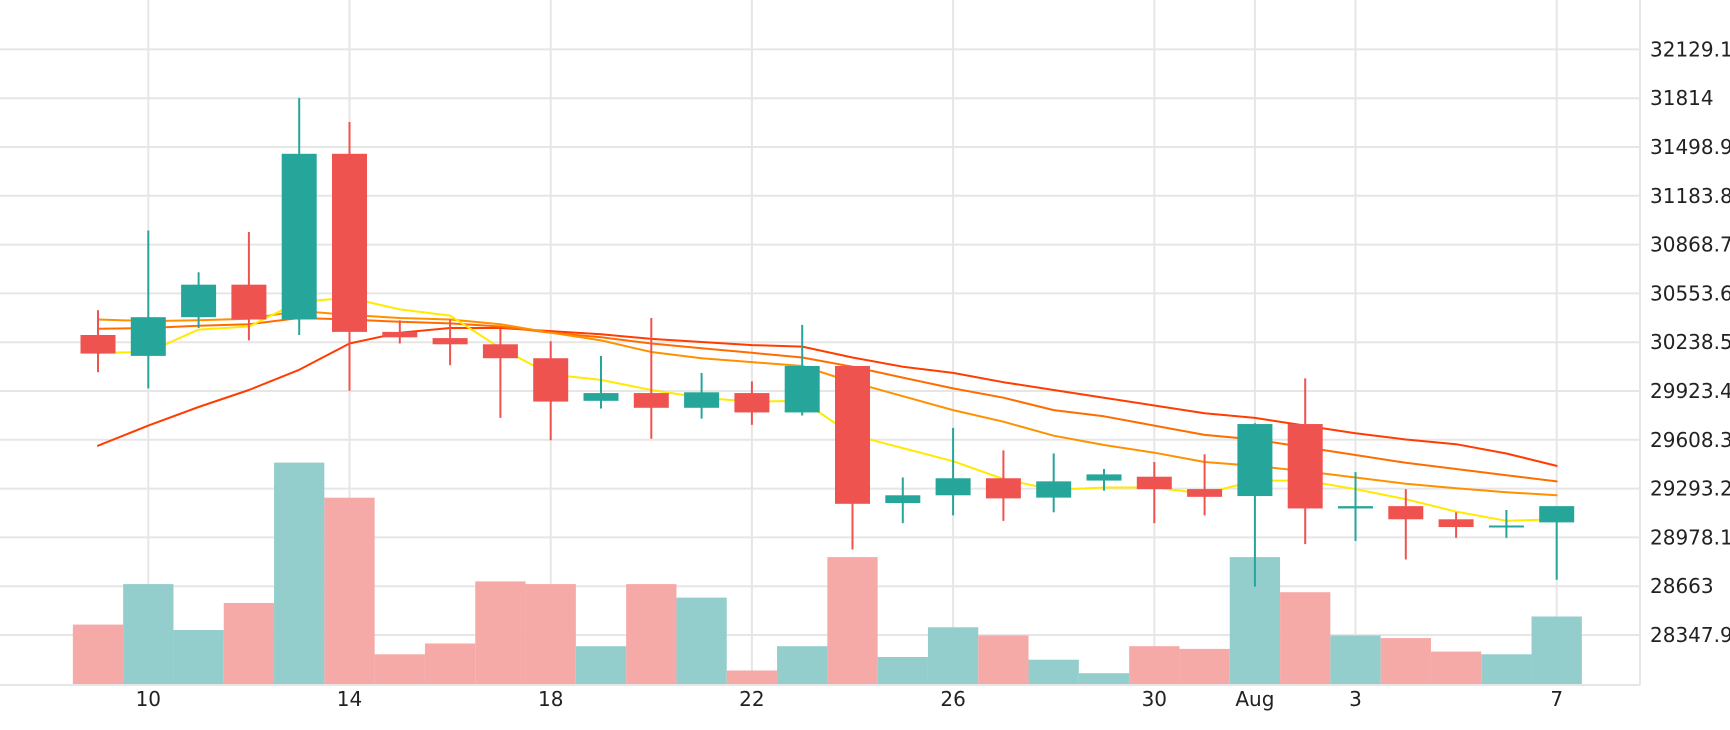 This screenshot has width=1730, height=730. I want to click on y-tick-label: 30868.7, so click(1690, 245).